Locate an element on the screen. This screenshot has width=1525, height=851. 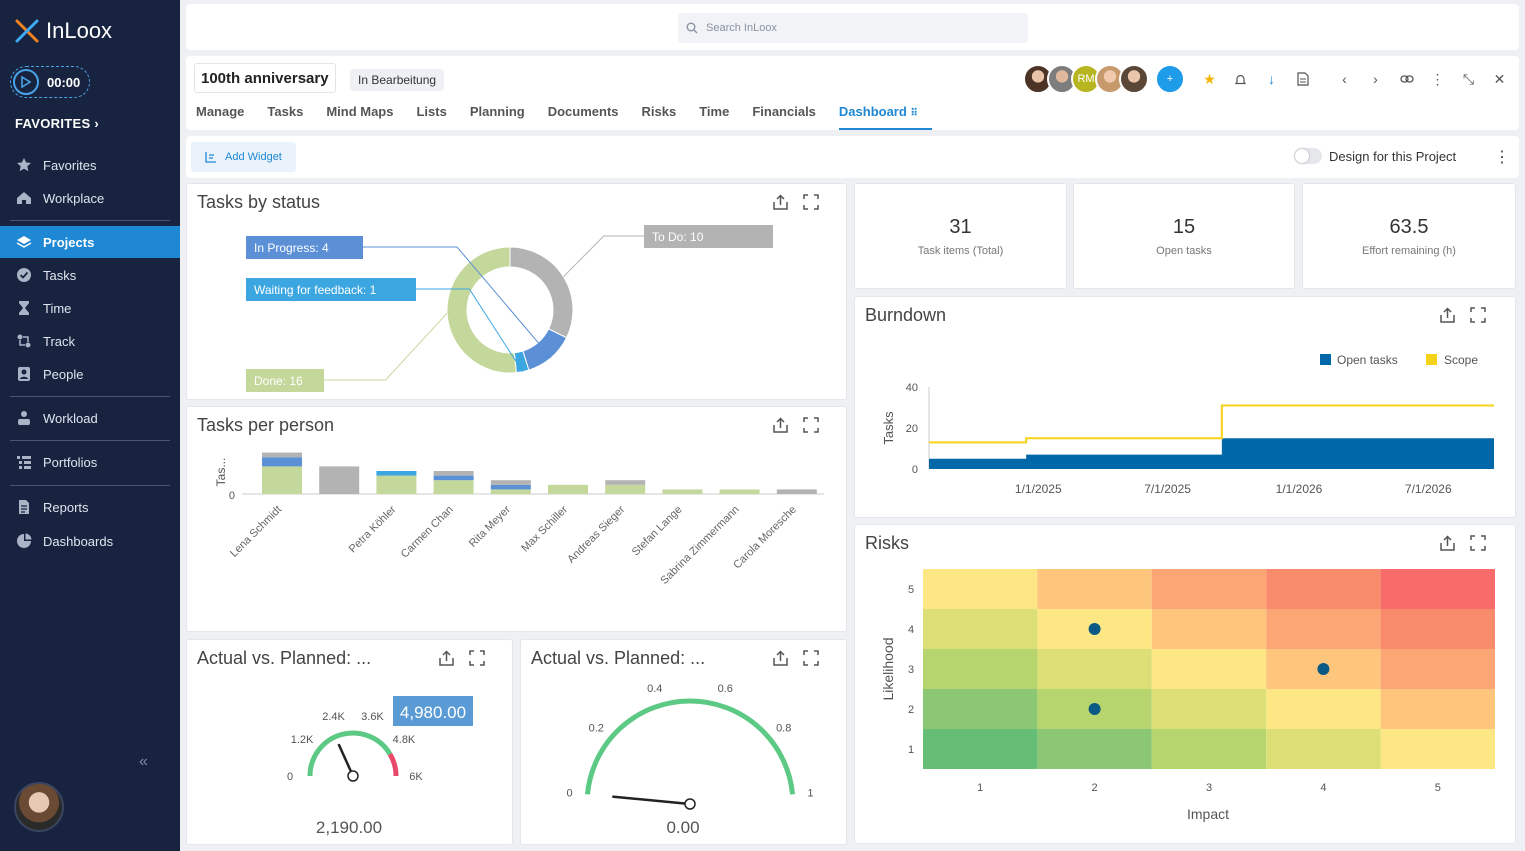
tab-documents: Documents is located at coordinates (583, 111).